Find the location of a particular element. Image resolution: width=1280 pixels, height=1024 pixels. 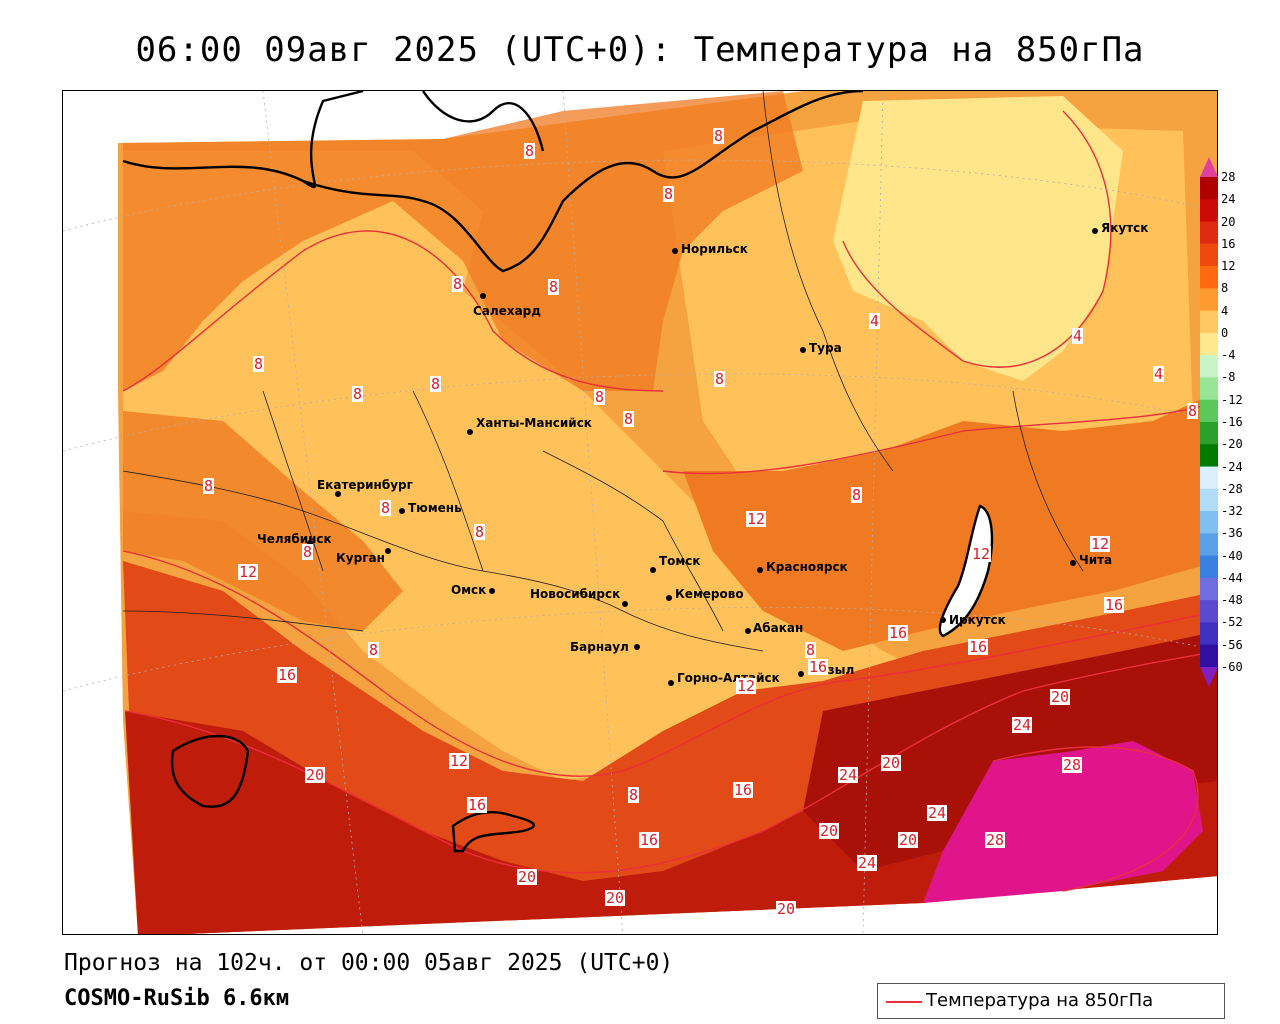

city-omsk: Омск is located at coordinates (469, 590).